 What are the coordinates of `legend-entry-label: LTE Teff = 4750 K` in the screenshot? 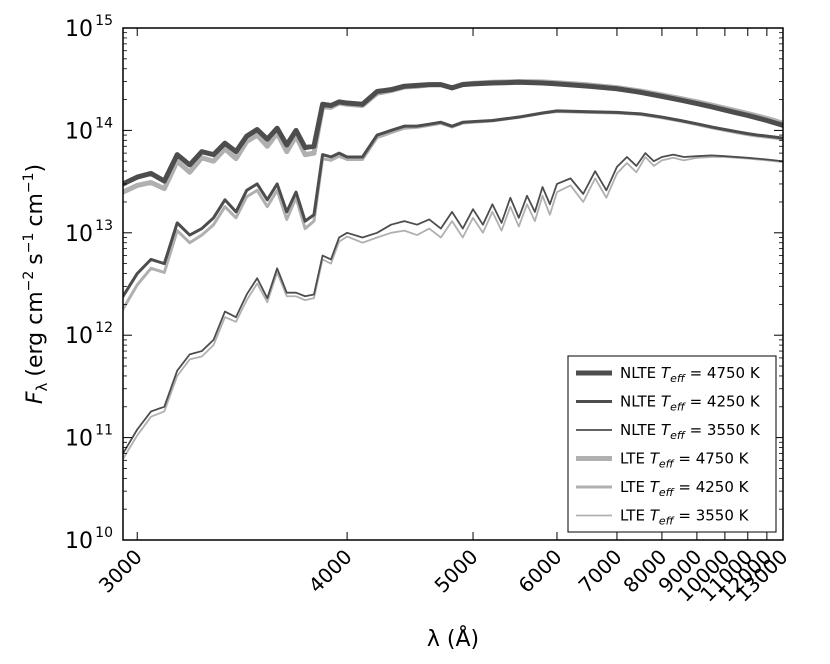 It's located at (685, 460).